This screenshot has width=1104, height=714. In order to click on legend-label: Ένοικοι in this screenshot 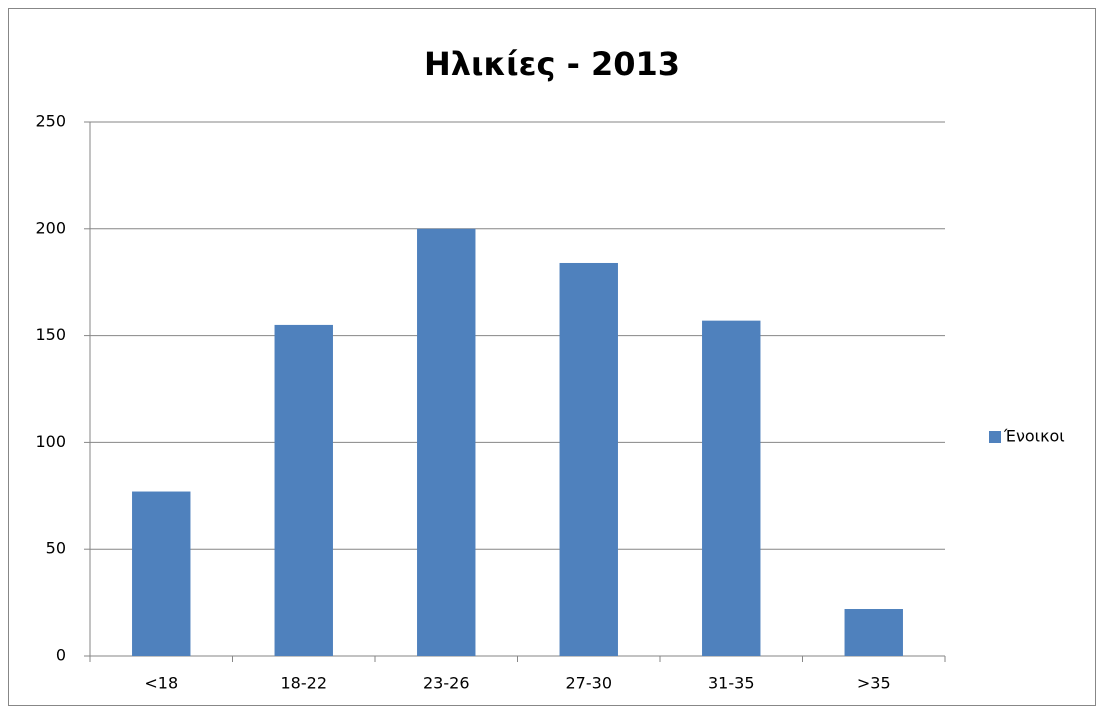, I will do `click(1034, 436)`.